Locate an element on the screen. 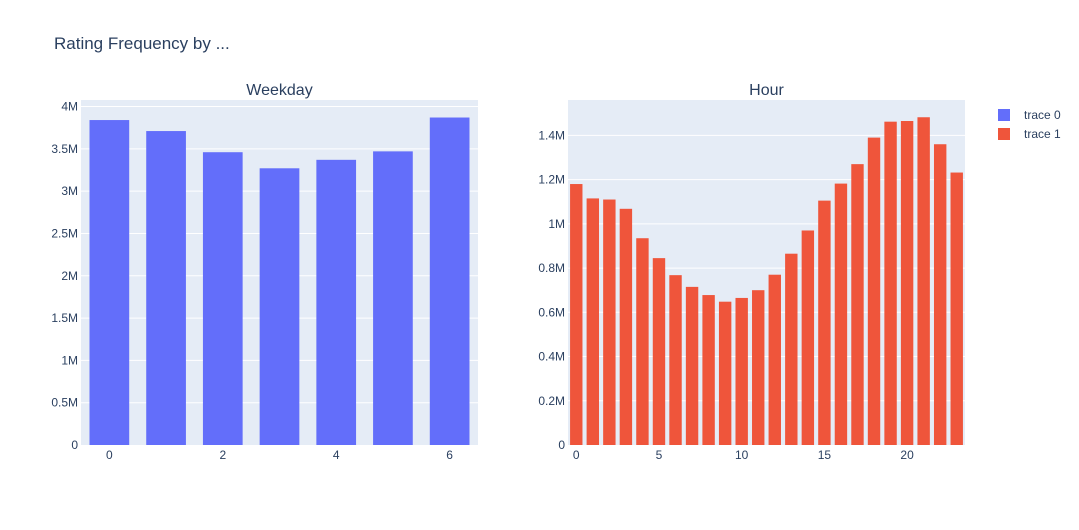  y-tick-label: 0.8M is located at coordinates (551, 268).